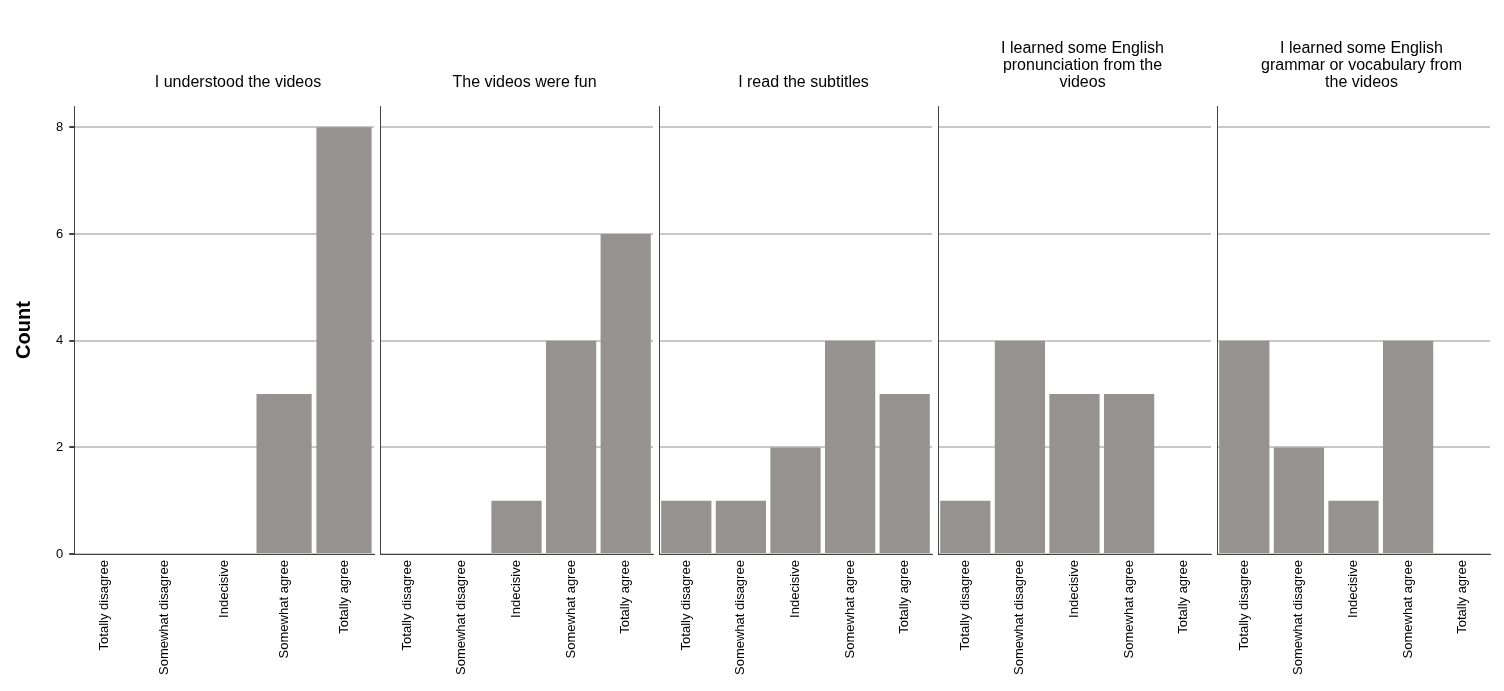 Image resolution: width=1504 pixels, height=691 pixels. Describe the element at coordinates (1361, 64) in the screenshot. I see `chart-title: I learned some English grammar or vocabulary from the videos` at that location.